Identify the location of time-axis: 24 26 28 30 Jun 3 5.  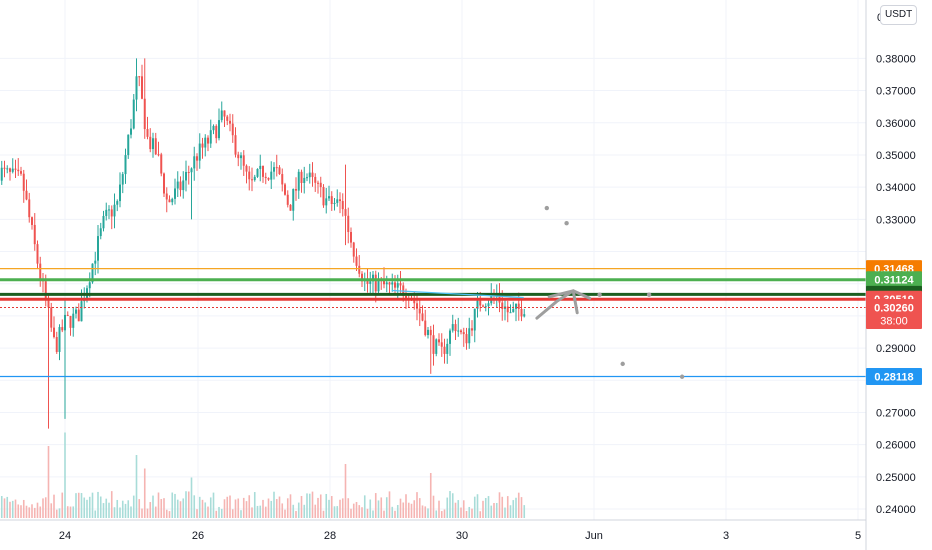
(460, 536).